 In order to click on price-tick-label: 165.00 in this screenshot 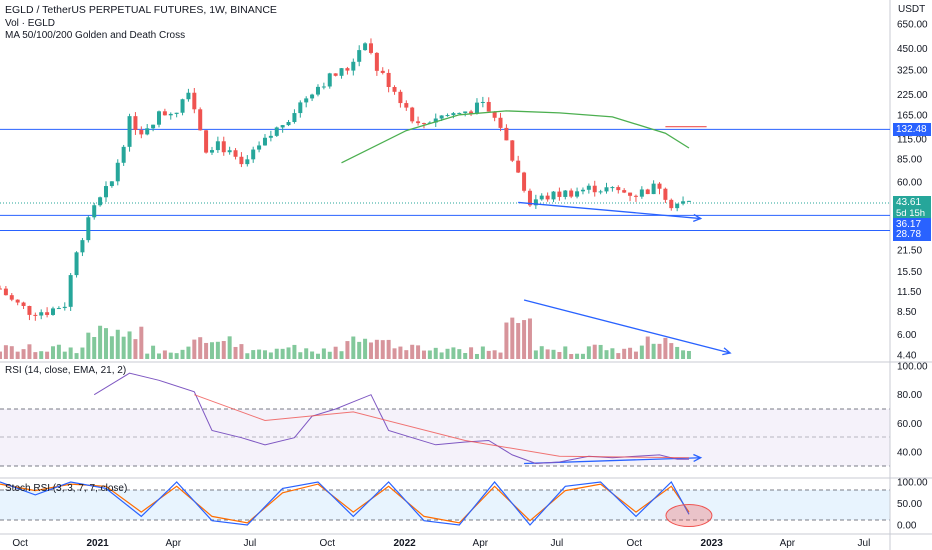, I will do `click(912, 115)`.